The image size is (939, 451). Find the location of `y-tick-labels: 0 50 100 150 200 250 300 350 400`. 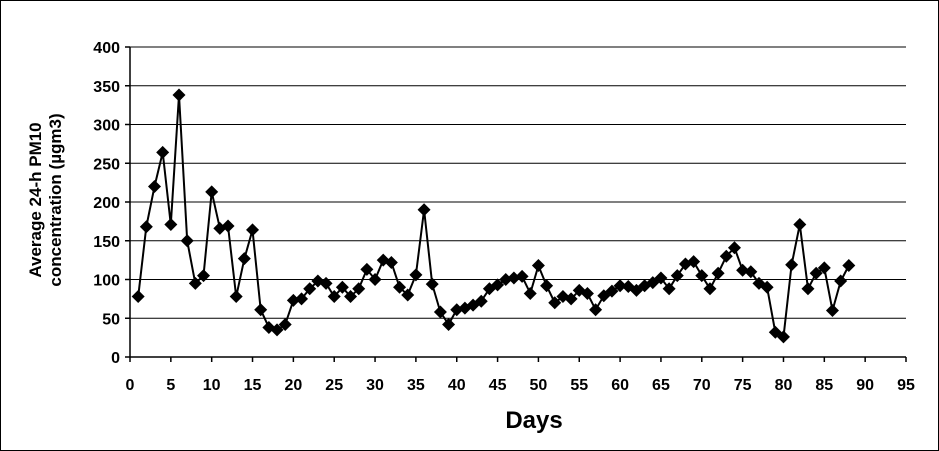

y-tick-labels: 0 50 100 150 200 250 300 350 400 is located at coordinates (106, 203).